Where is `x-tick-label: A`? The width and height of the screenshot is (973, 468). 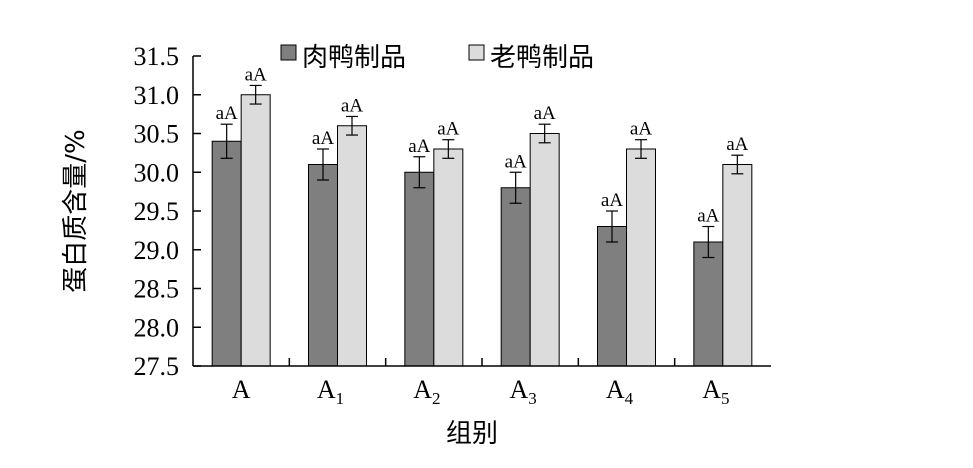
x-tick-label: A is located at coordinates (241, 389).